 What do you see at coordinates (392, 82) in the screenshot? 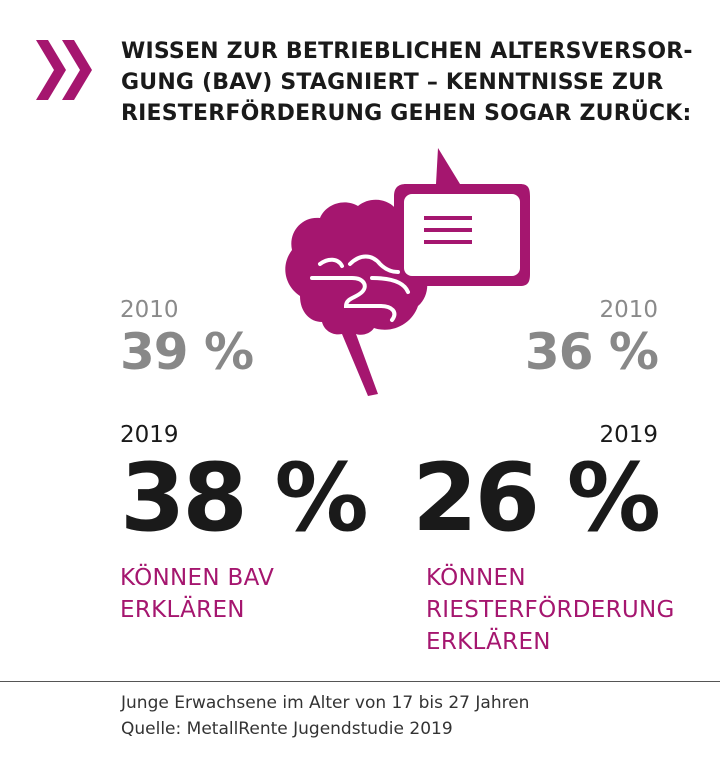
I see `headline-line-2: GUNG (BAV) STAGNIERT – KENNTNISSE ZUR` at bounding box center [392, 82].